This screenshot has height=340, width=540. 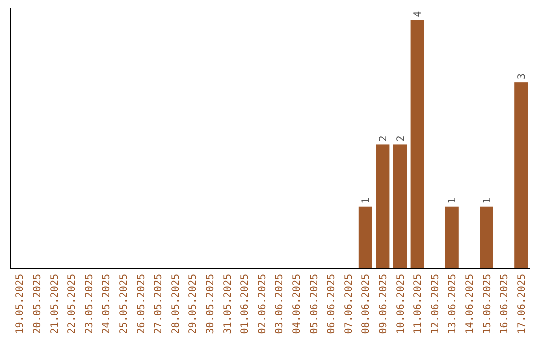 What do you see at coordinates (210, 304) in the screenshot?
I see `x-tick-label: 30.05.2025` at bounding box center [210, 304].